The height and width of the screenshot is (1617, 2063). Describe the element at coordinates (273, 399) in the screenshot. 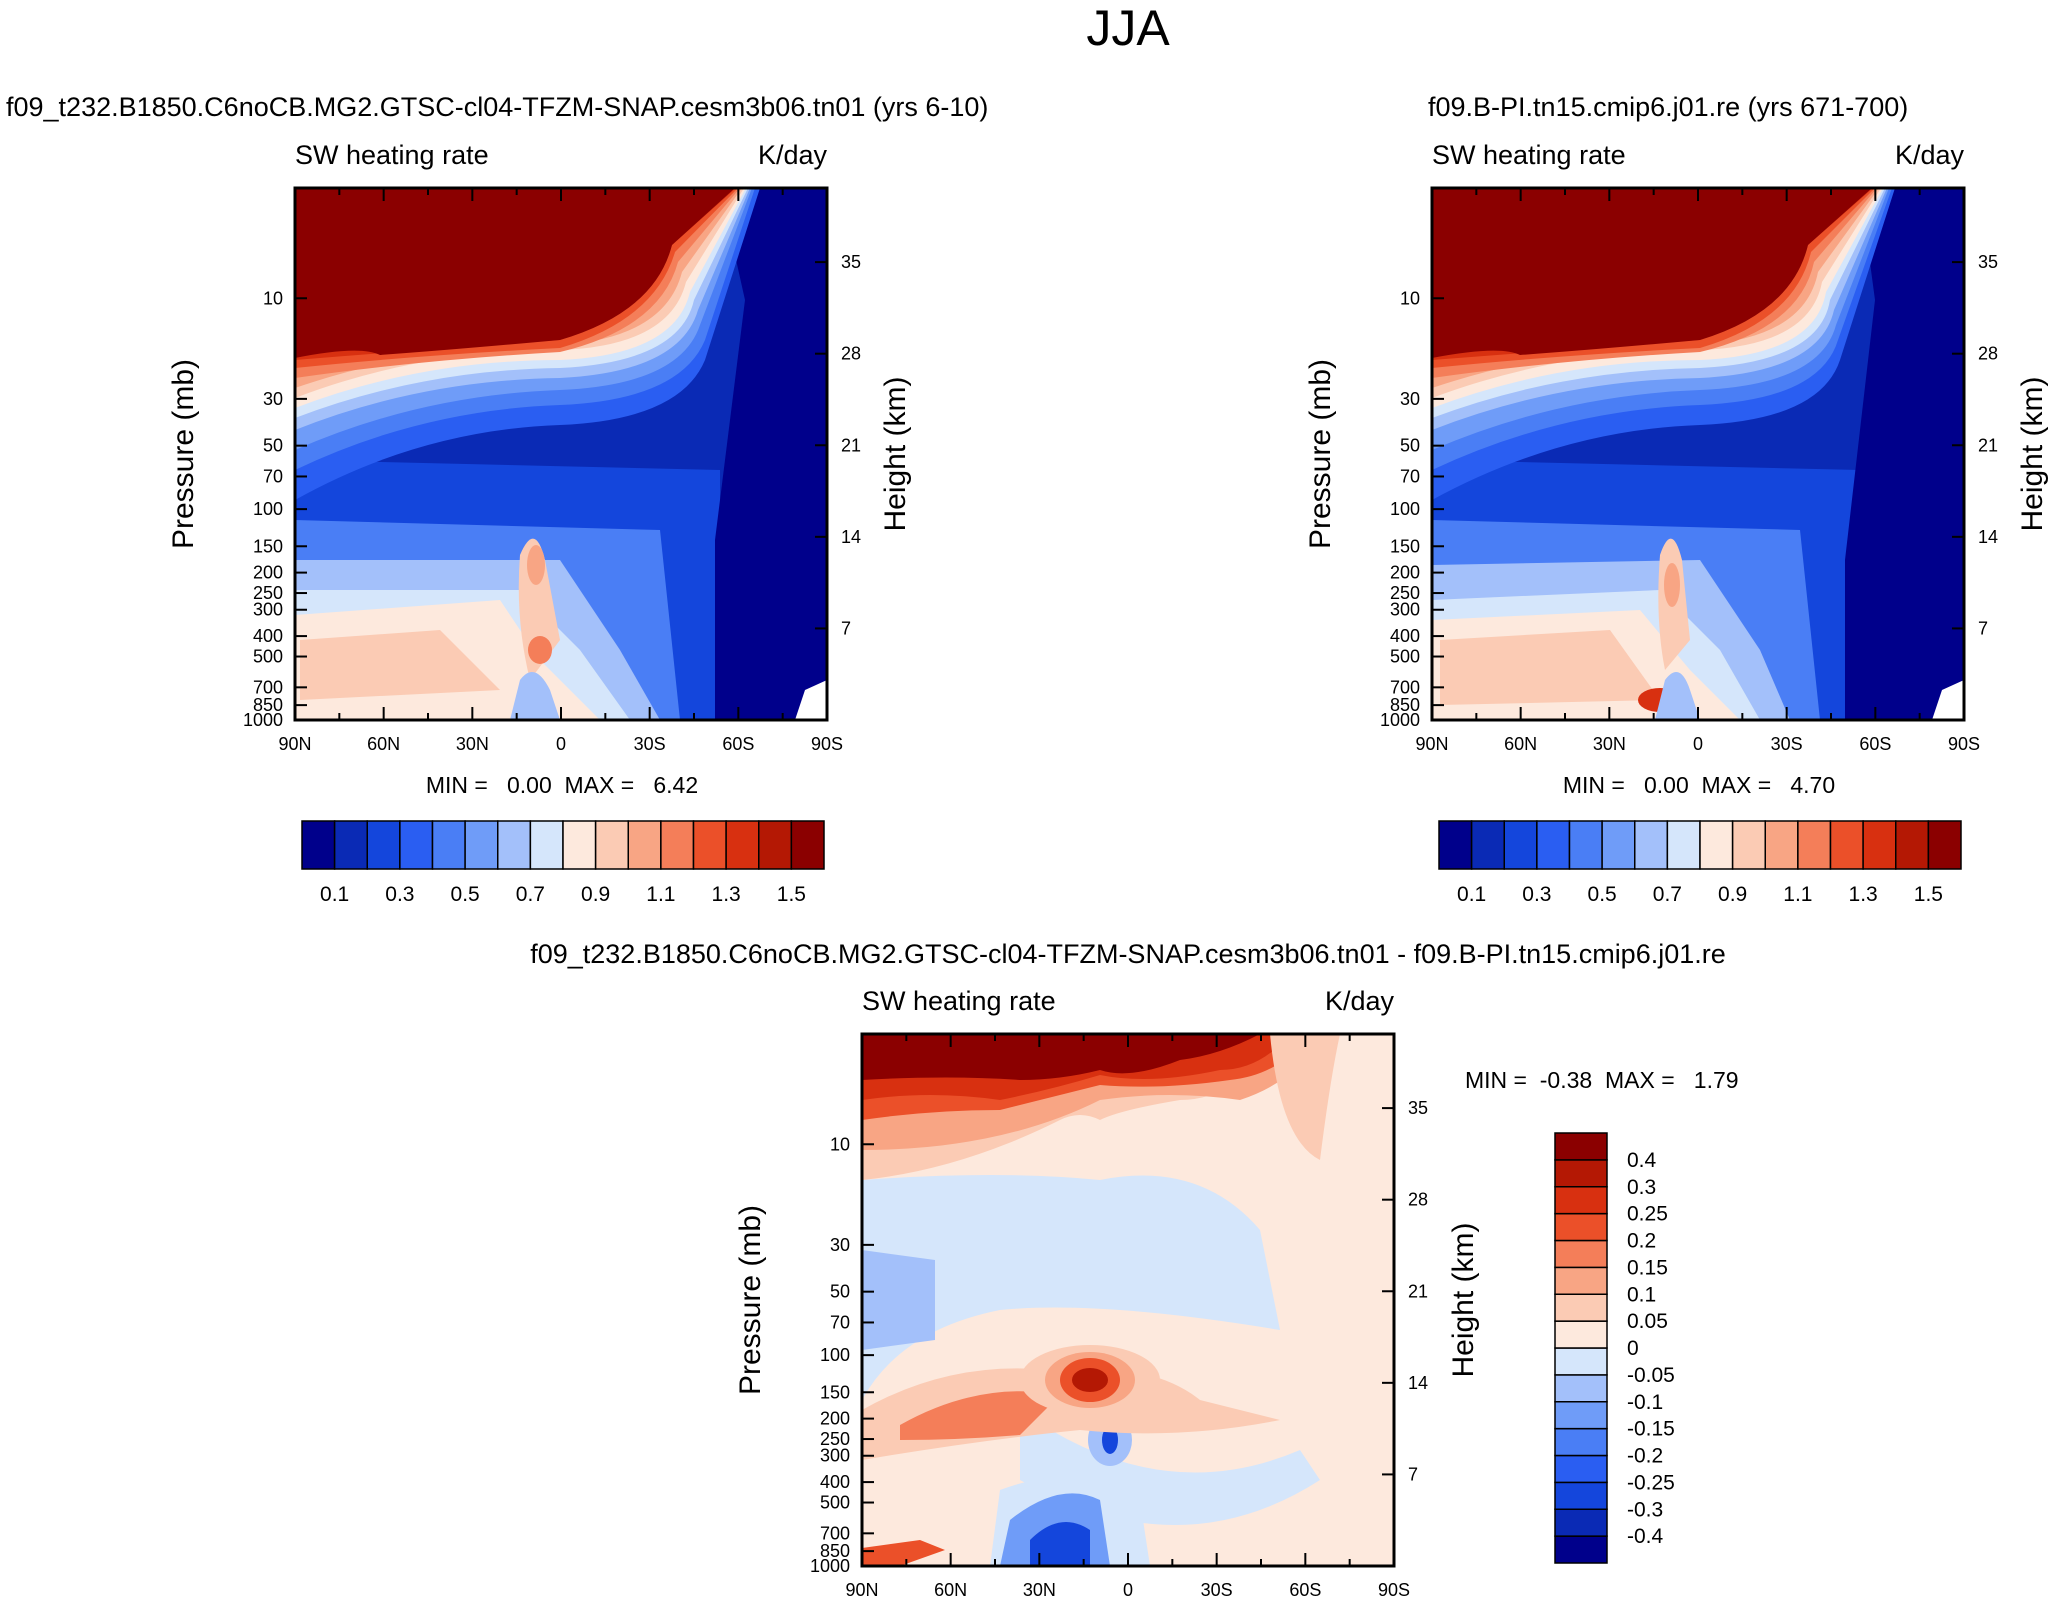

I see `y-tick-label: 30` at that location.